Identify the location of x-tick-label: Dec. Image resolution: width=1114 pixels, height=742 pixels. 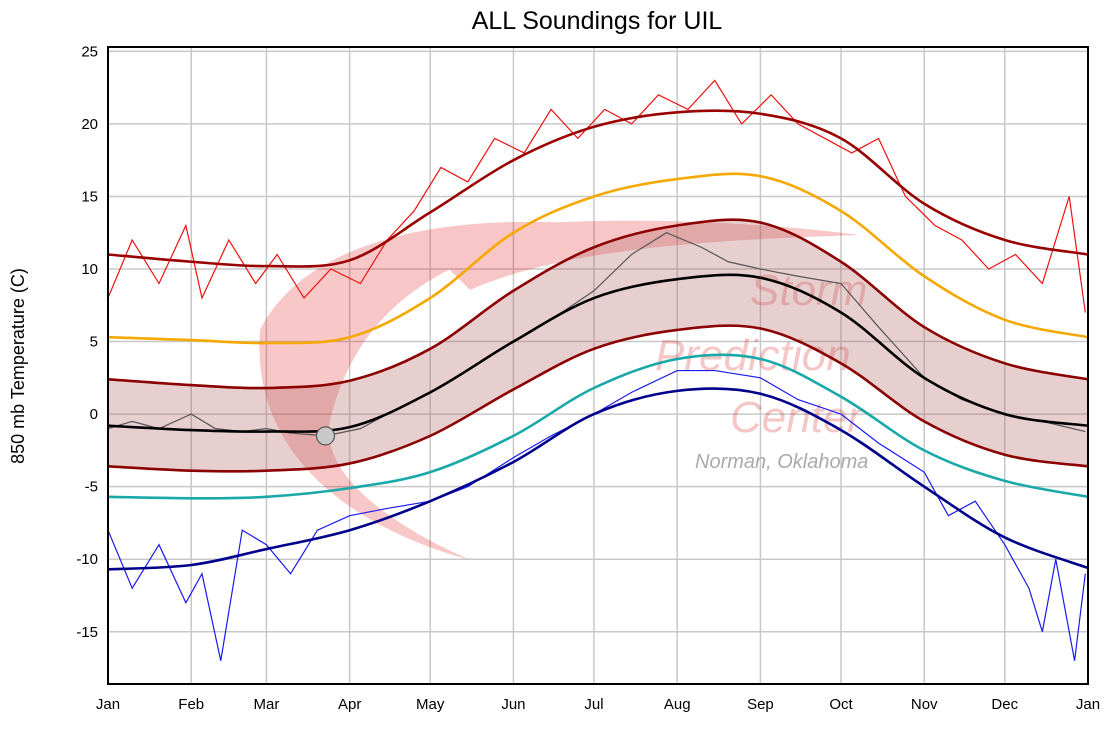
(1004, 704).